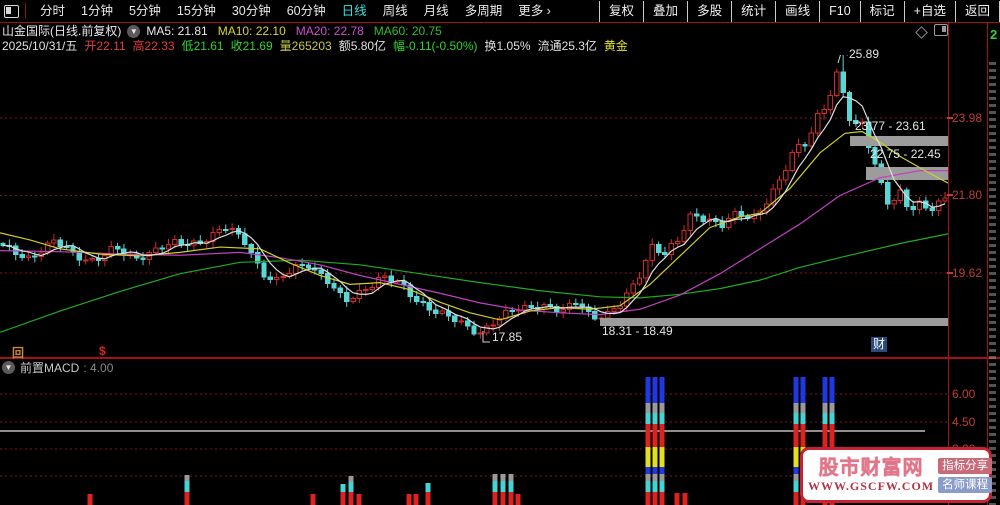 This screenshot has width=1000, height=505. I want to click on period-tab-5分钟: 5分钟, so click(144, 11).